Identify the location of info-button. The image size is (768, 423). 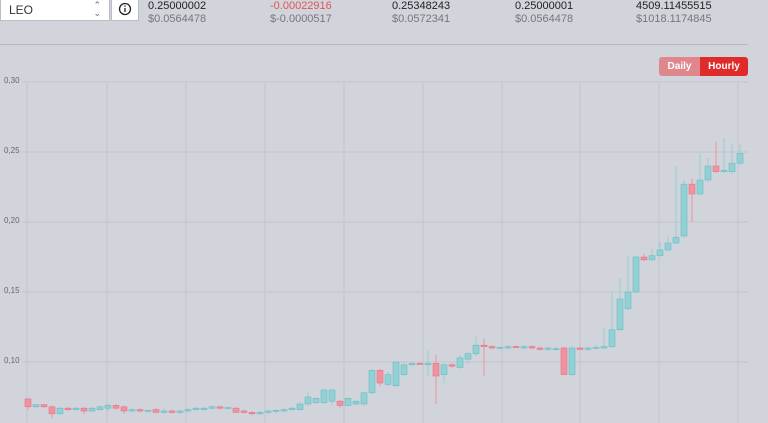
(125, 10).